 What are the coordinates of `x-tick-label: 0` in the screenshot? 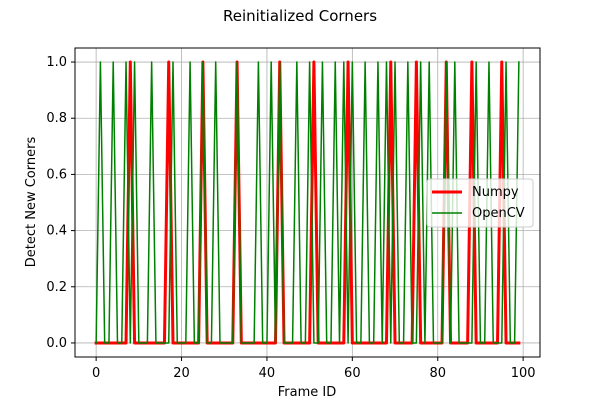 It's located at (96, 373).